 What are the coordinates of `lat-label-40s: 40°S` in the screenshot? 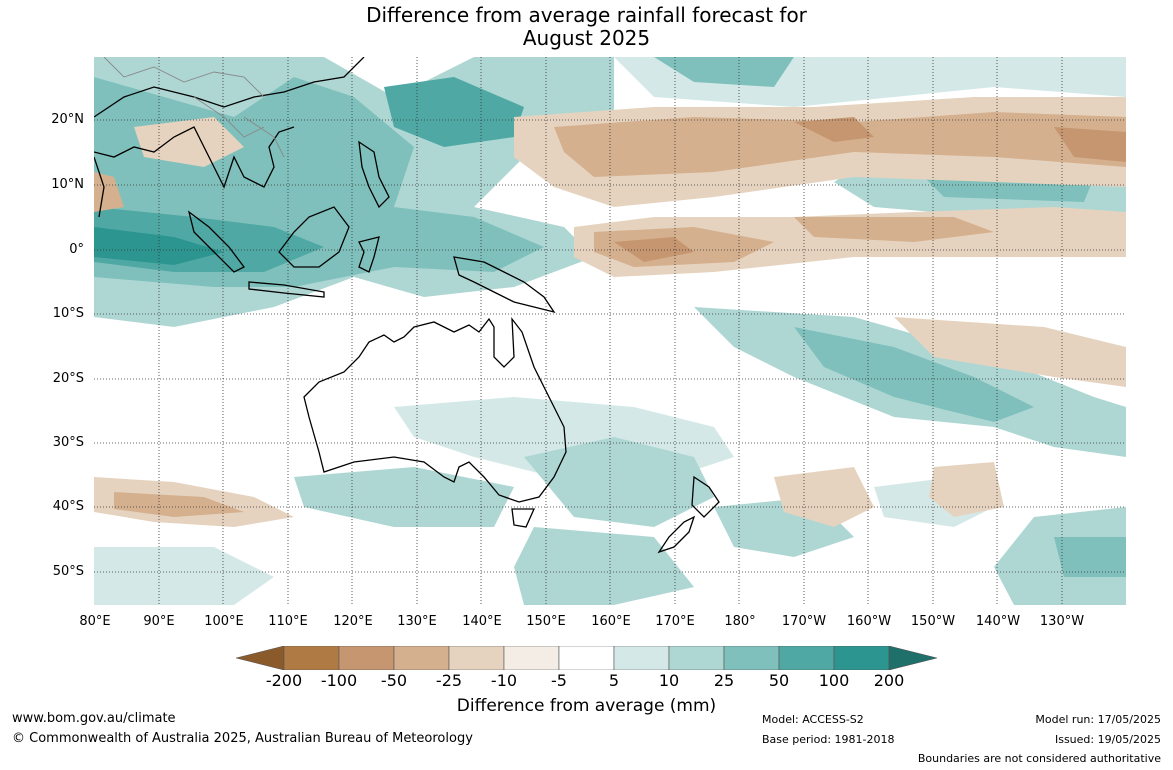 It's located at (68, 506).